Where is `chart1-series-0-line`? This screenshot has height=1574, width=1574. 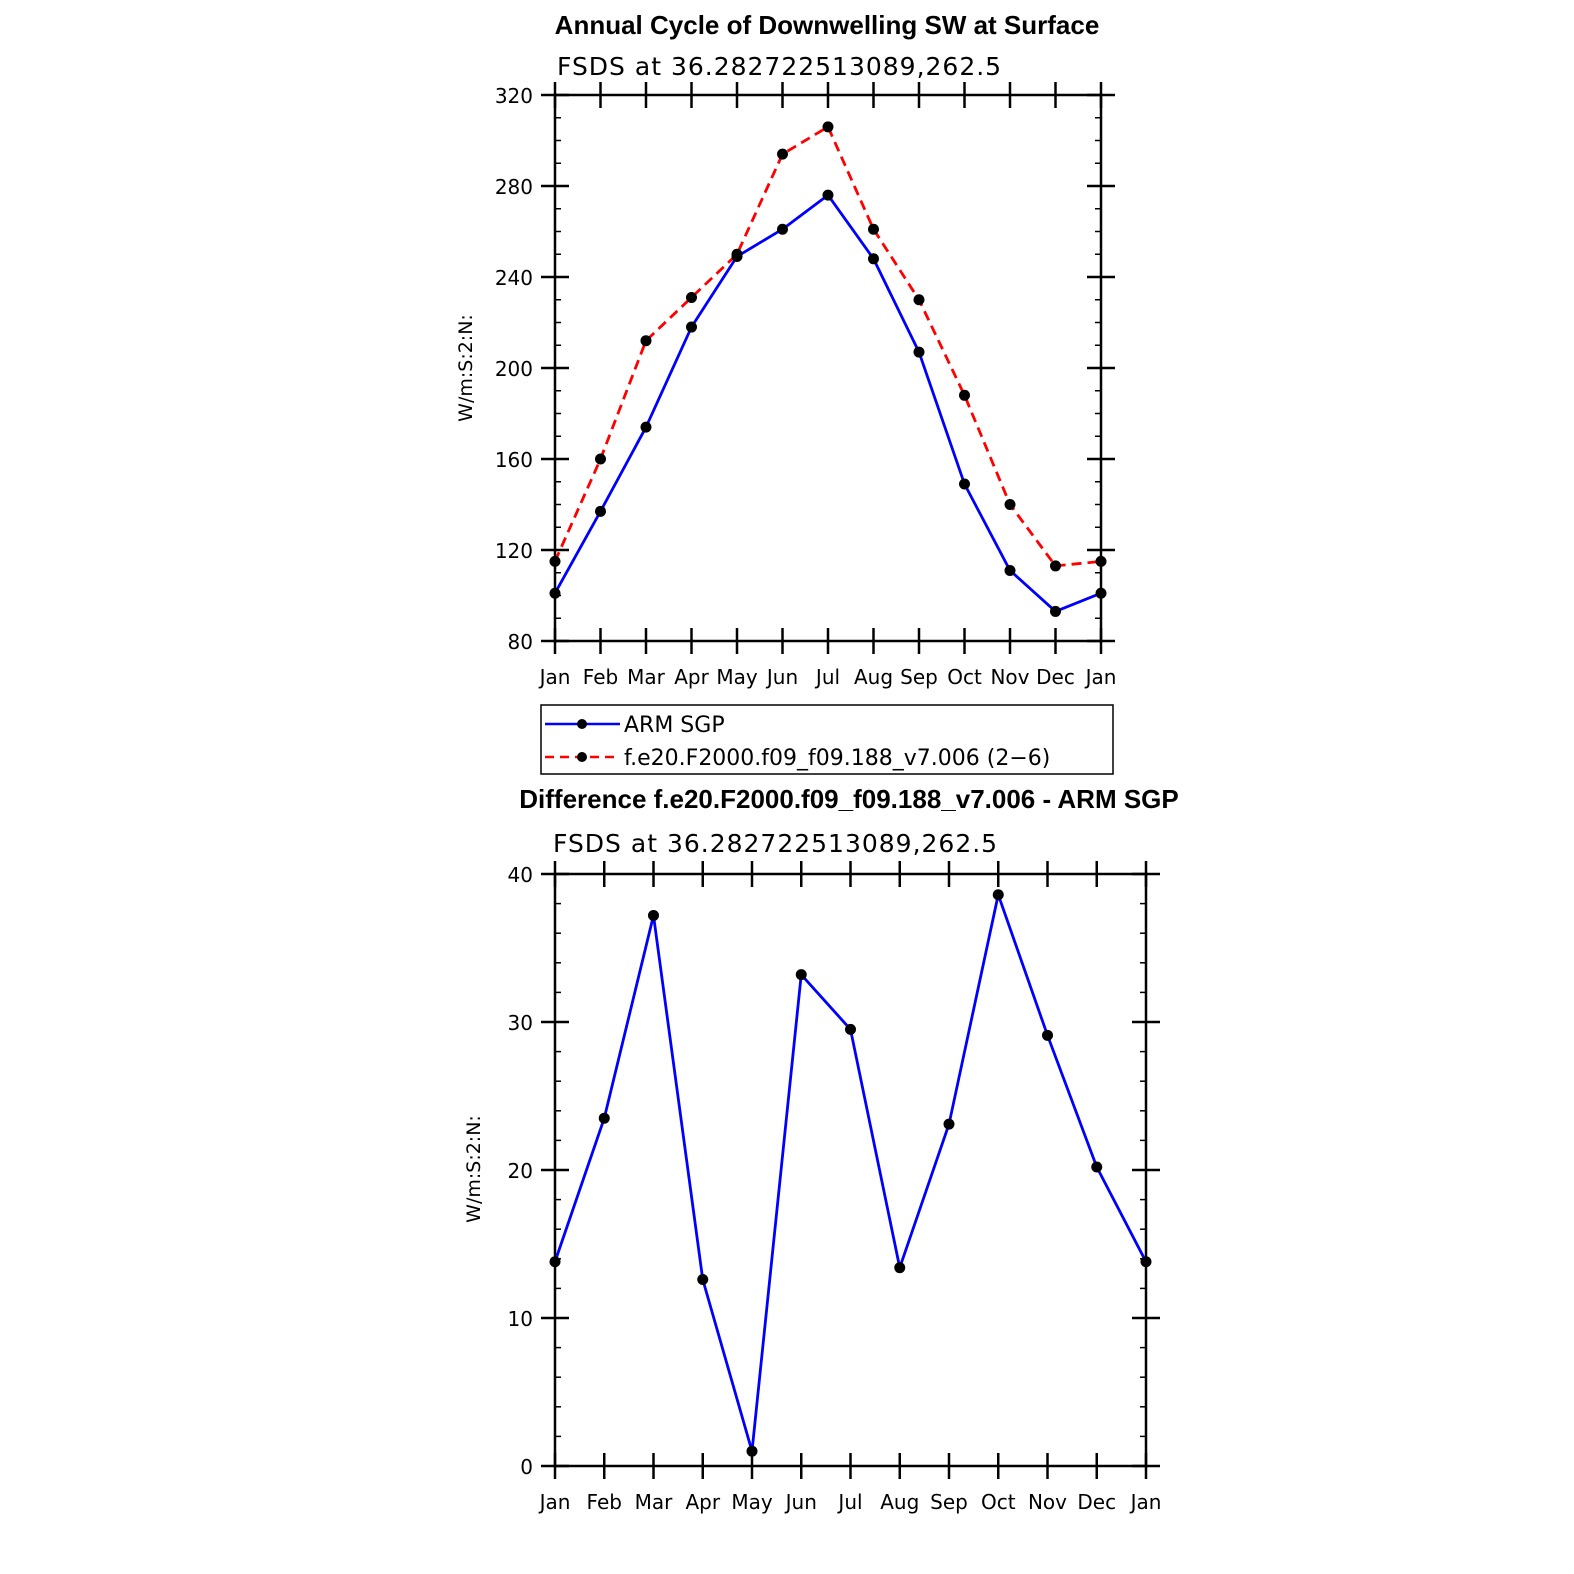 chart1-series-0-line is located at coordinates (827, 403).